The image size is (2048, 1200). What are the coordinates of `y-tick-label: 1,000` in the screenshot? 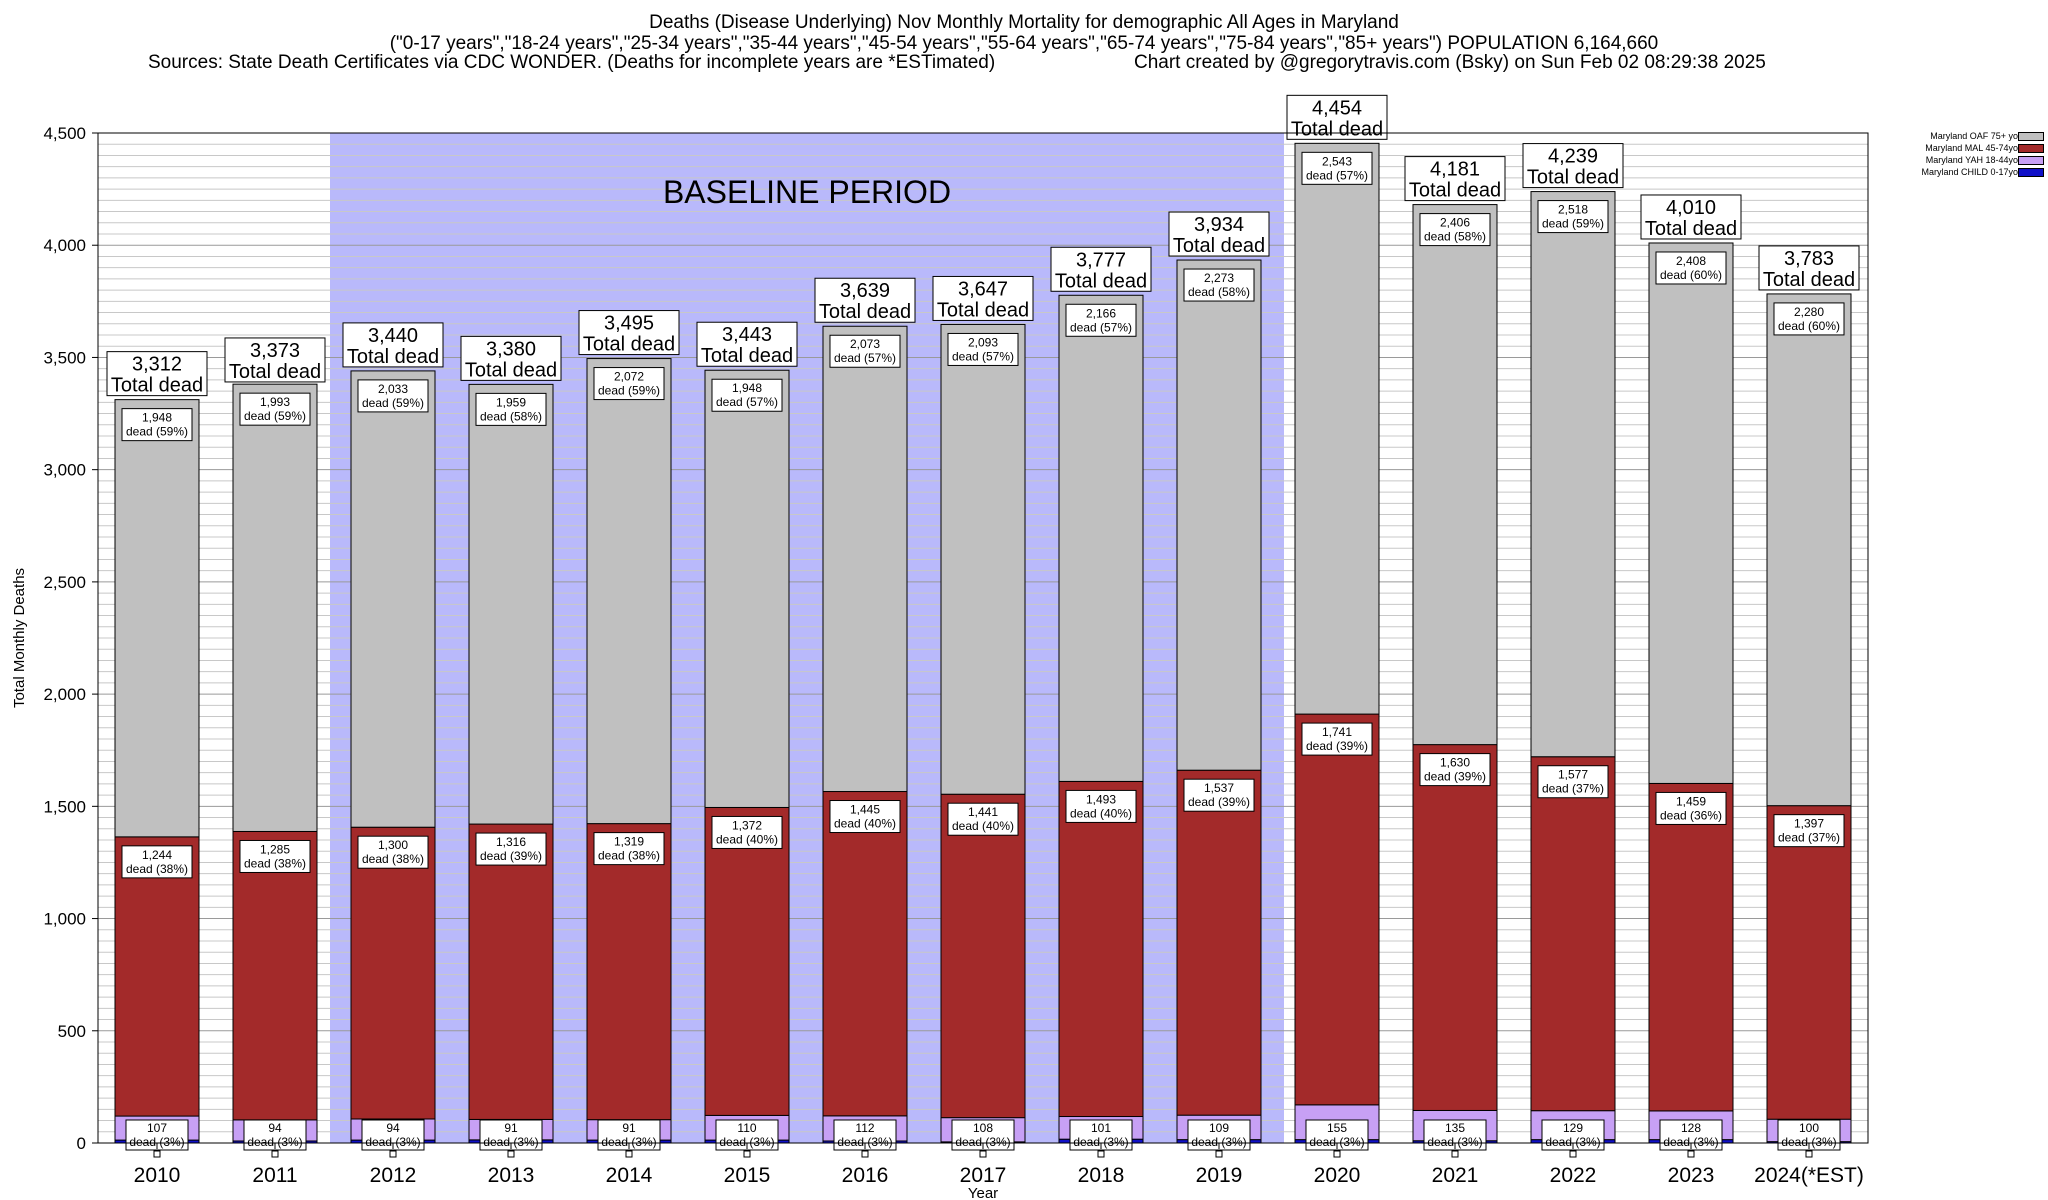 It's located at (64, 919).